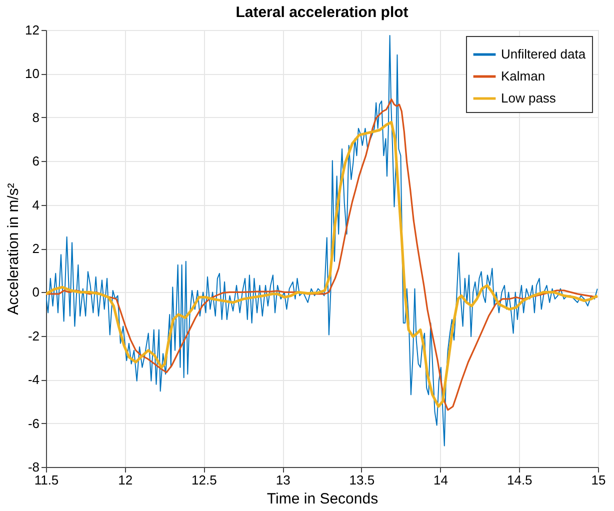 The height and width of the screenshot is (511, 614). I want to click on y-tick-label: 4, so click(36, 204).